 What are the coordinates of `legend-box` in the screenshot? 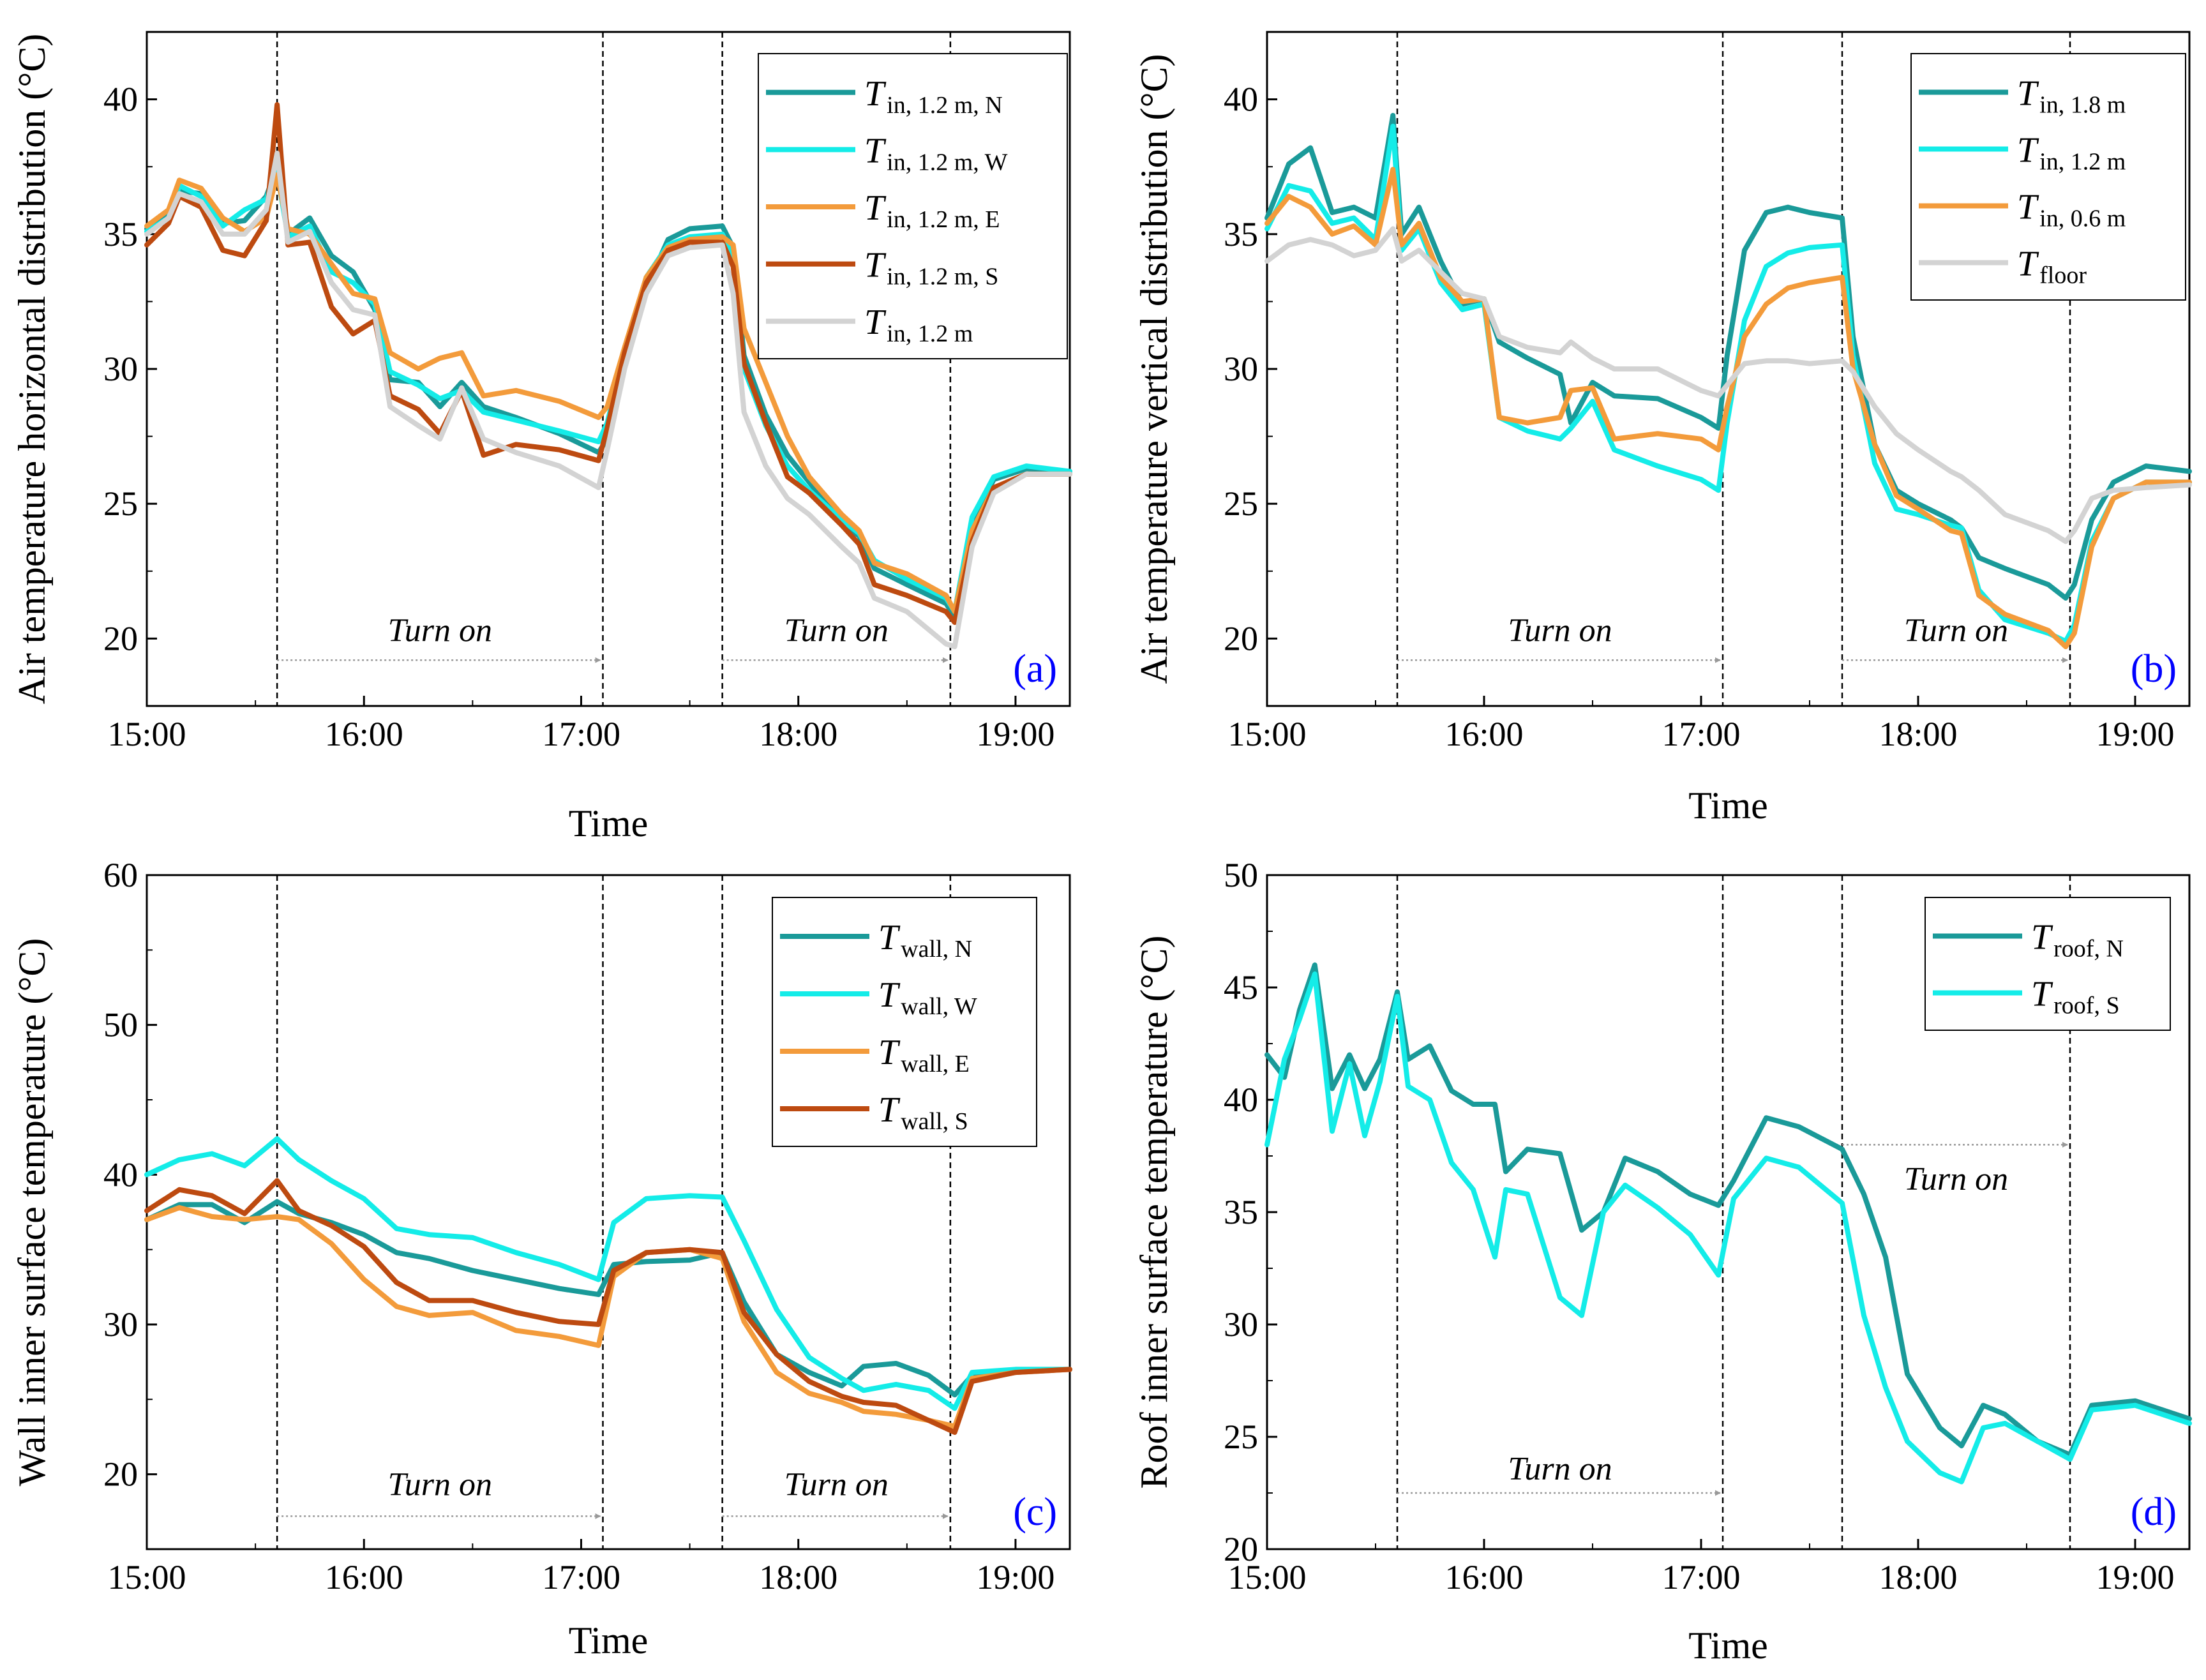 It's located at (2048, 964).